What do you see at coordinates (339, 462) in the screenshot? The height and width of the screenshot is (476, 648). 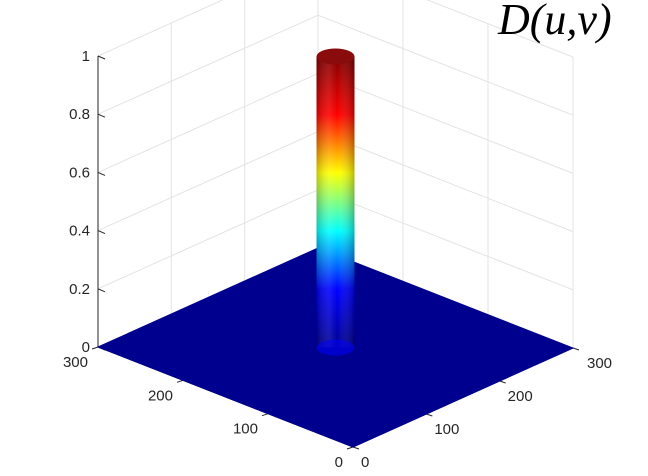 I see `y-tick-label: 0` at bounding box center [339, 462].